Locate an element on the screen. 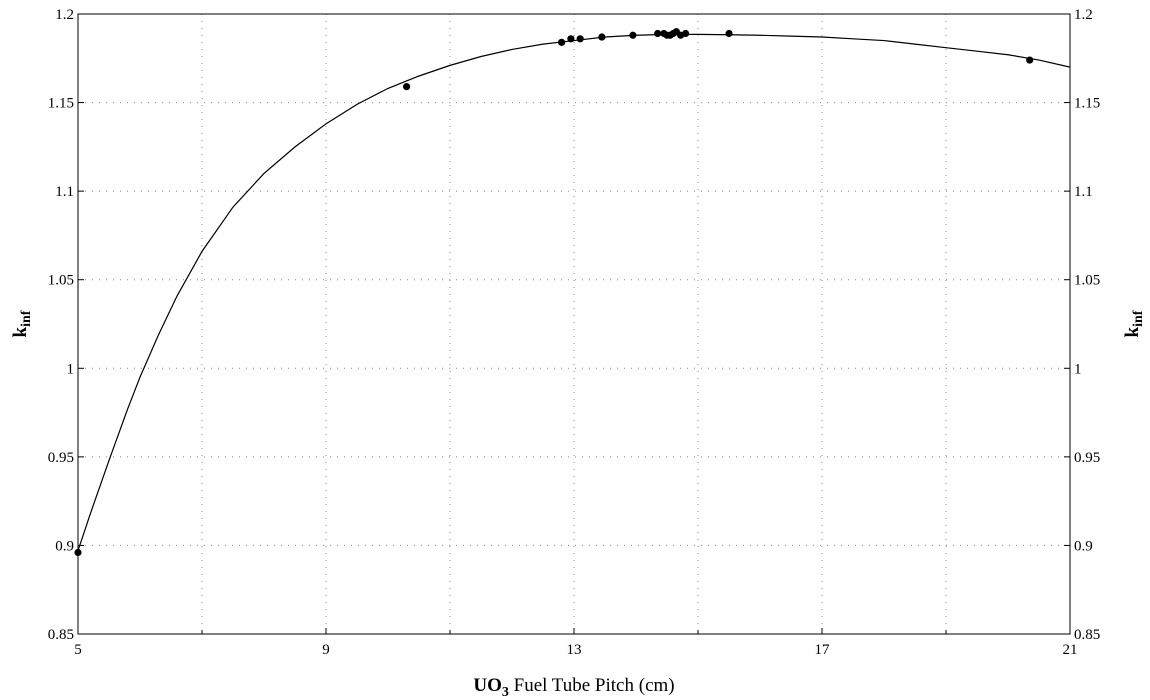 The image size is (1150, 700). y-tick-label-left: 0.9 is located at coordinates (64, 546).